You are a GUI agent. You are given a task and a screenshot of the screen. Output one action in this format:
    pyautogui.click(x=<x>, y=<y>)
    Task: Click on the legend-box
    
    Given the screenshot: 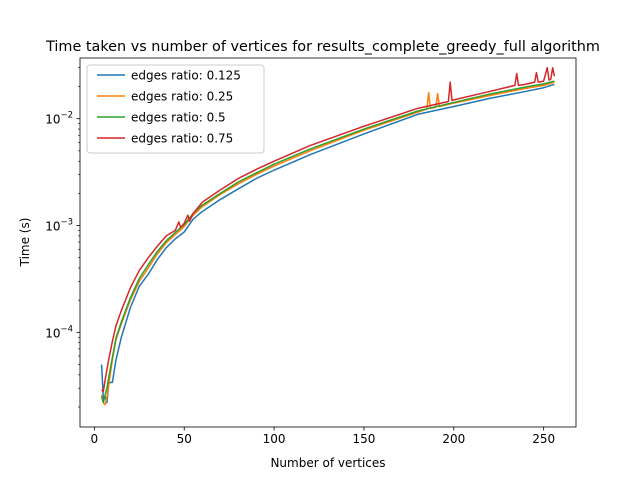 What is the action you would take?
    pyautogui.click(x=175, y=109)
    